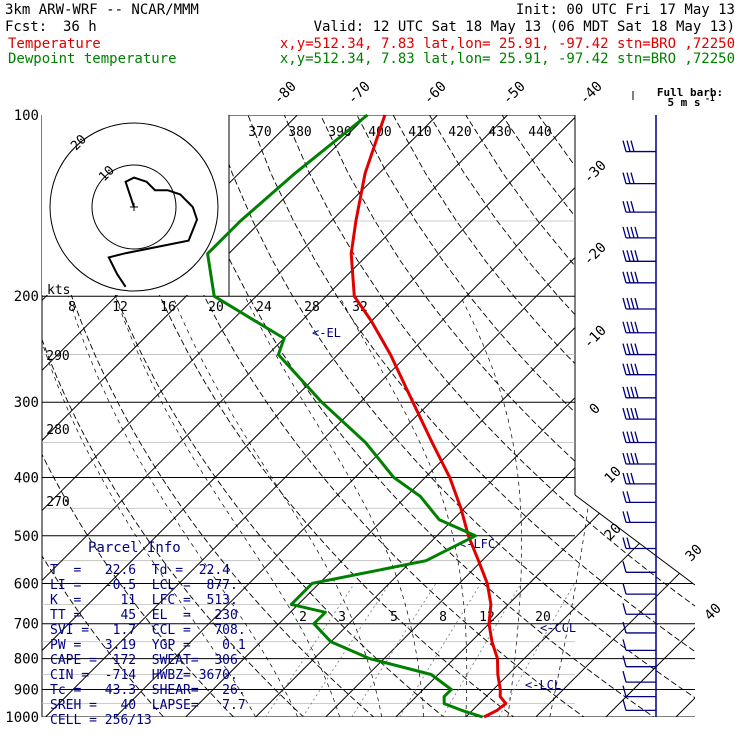  What do you see at coordinates (685, 416) in the screenshot?
I see `isotherm-line` at bounding box center [685, 416].